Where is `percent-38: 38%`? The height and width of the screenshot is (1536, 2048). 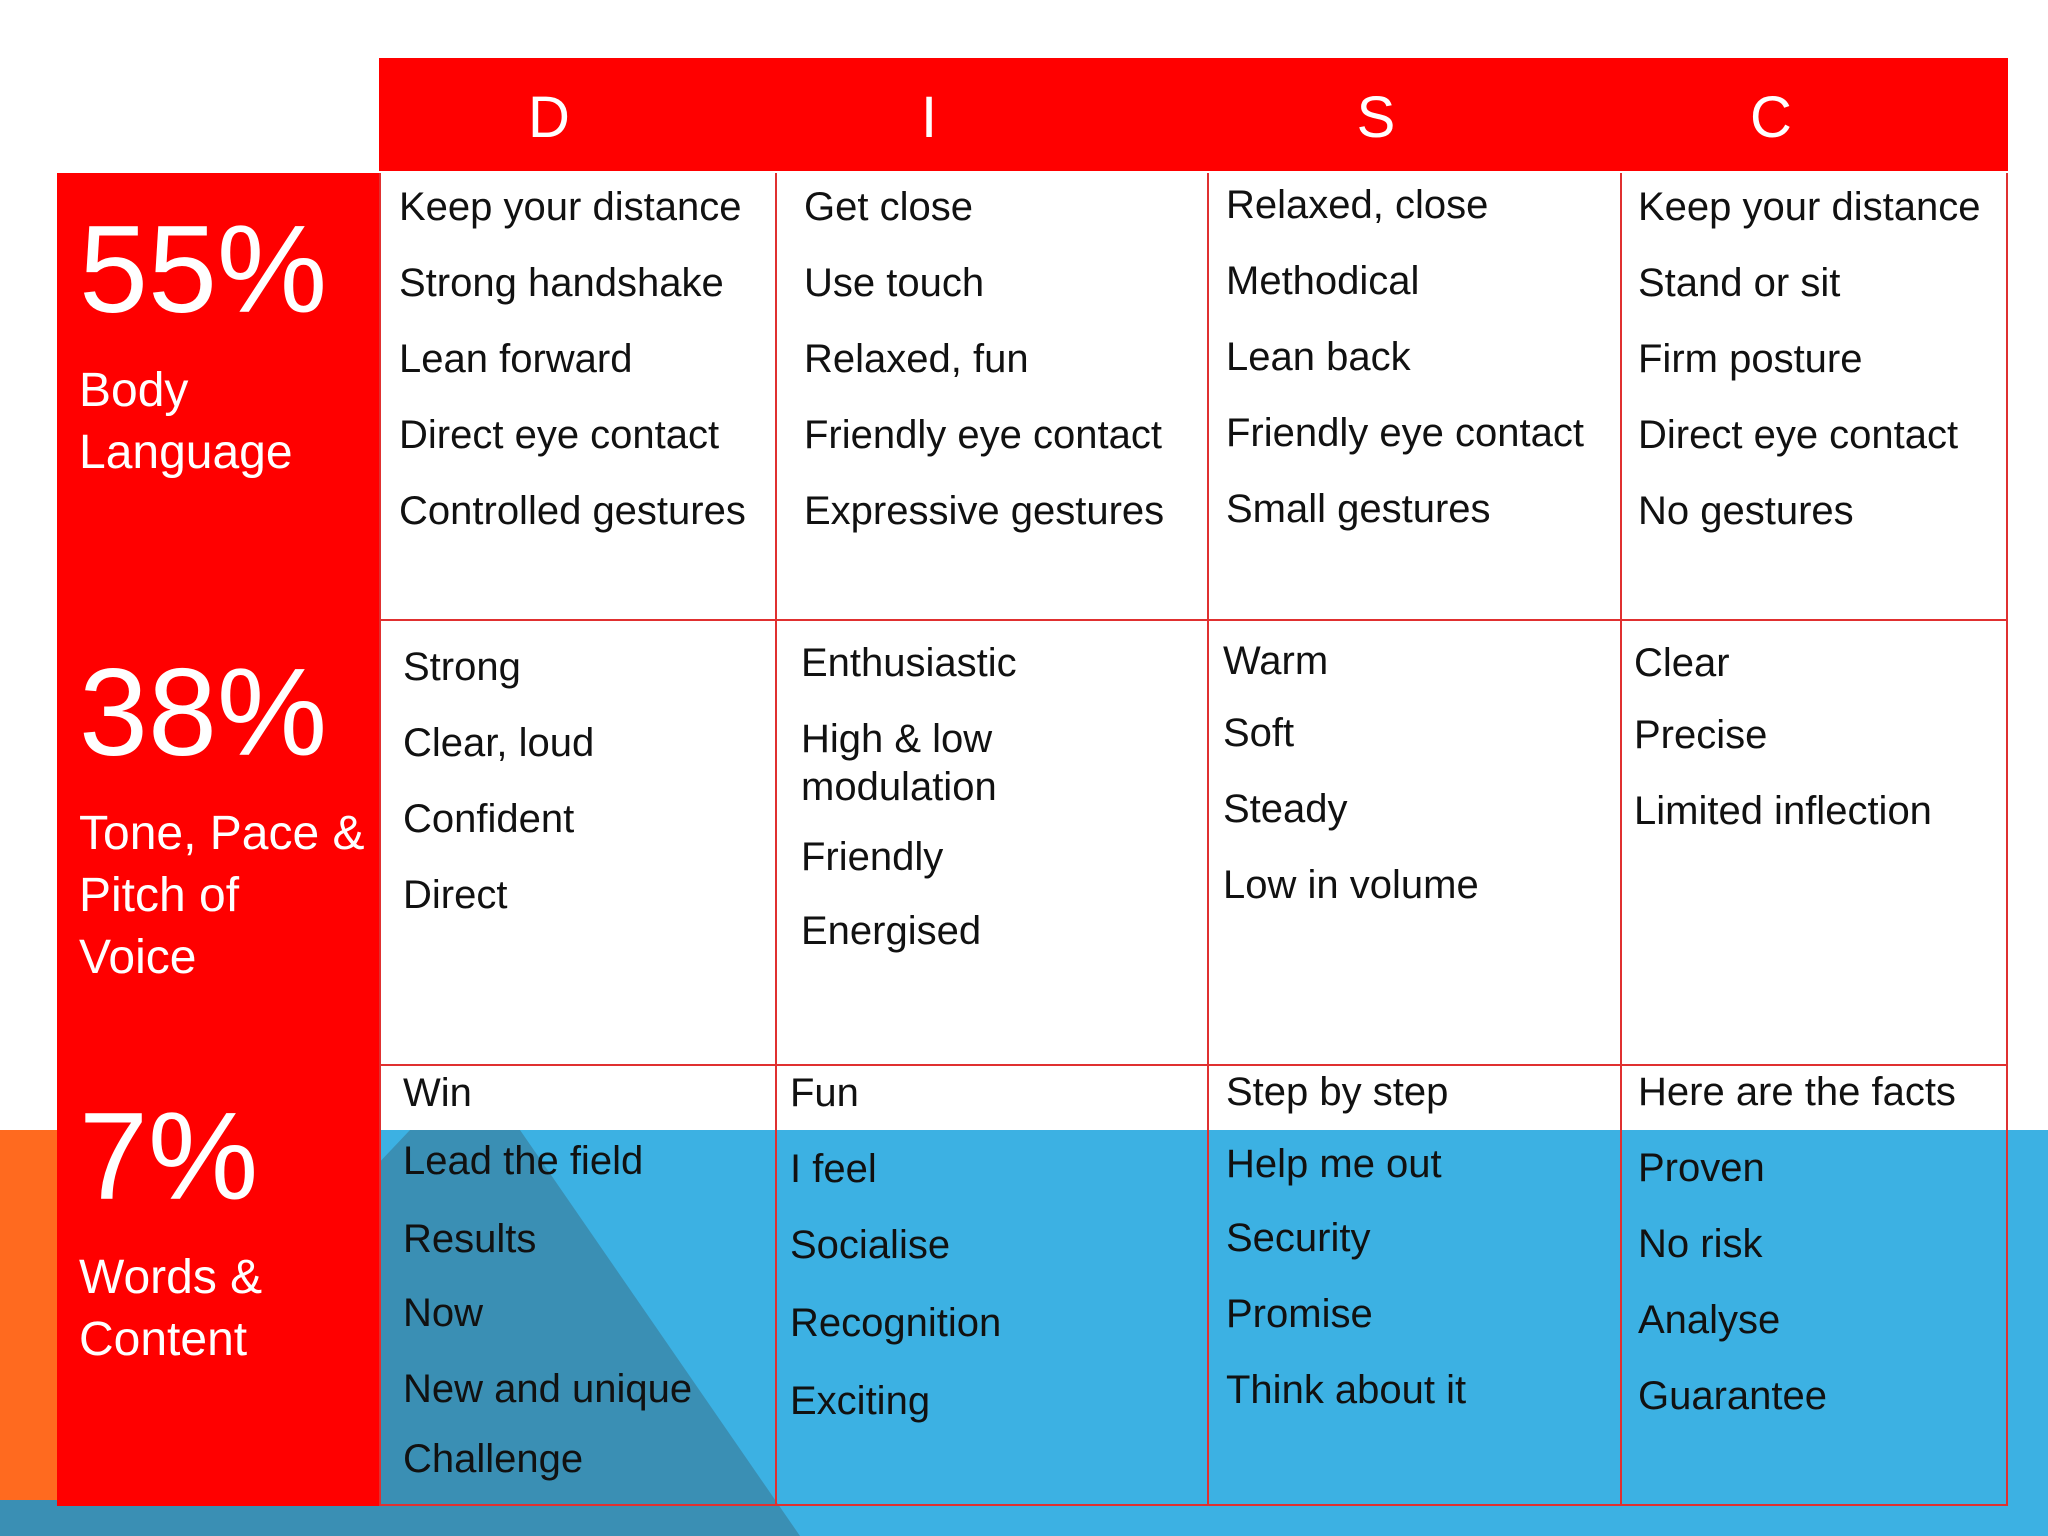 percent-38: 38% is located at coordinates (203, 713).